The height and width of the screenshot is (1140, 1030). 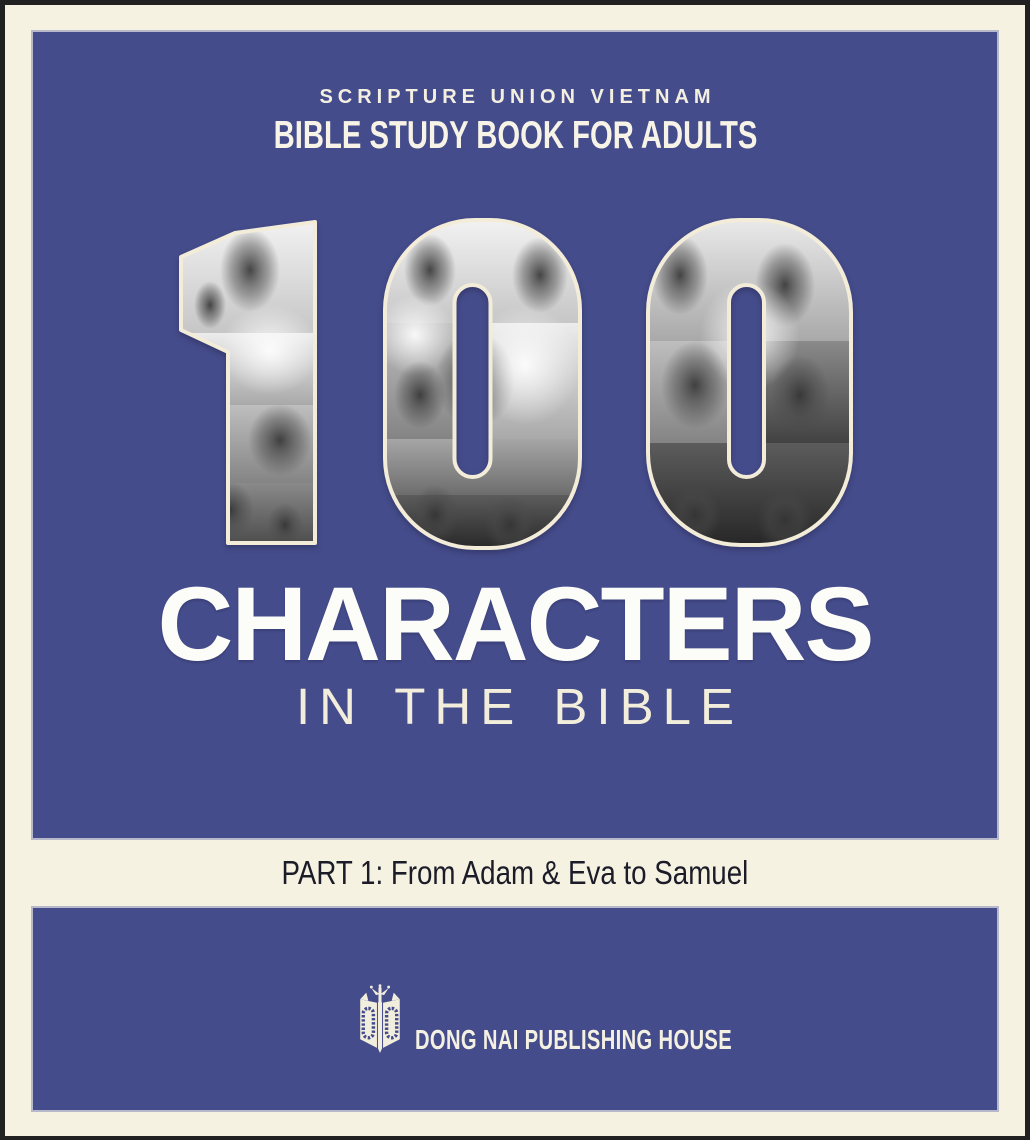 I want to click on publisher-kicker: SCRIPTURE UNION VIETNAM, so click(x=517, y=97).